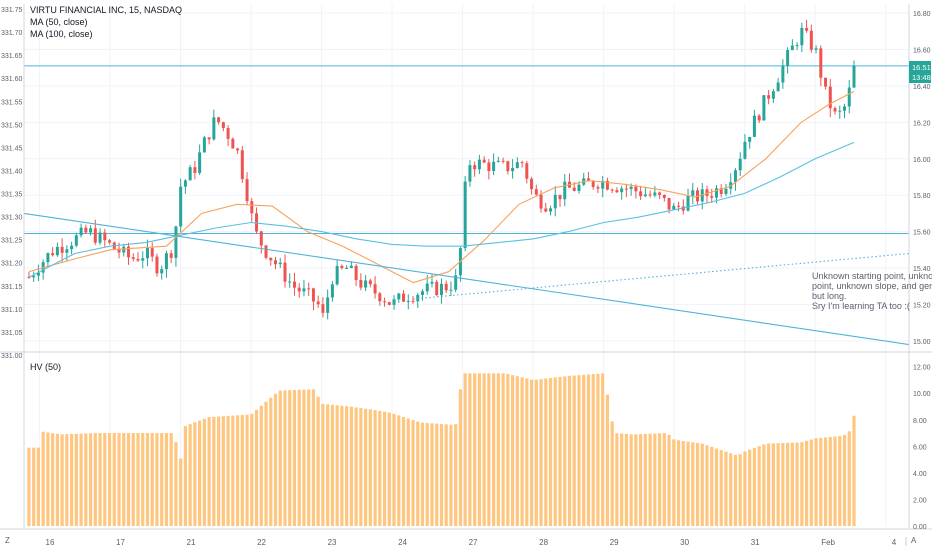  What do you see at coordinates (12, 125) in the screenshot?
I see `left-price-tick: 331.50` at bounding box center [12, 125].